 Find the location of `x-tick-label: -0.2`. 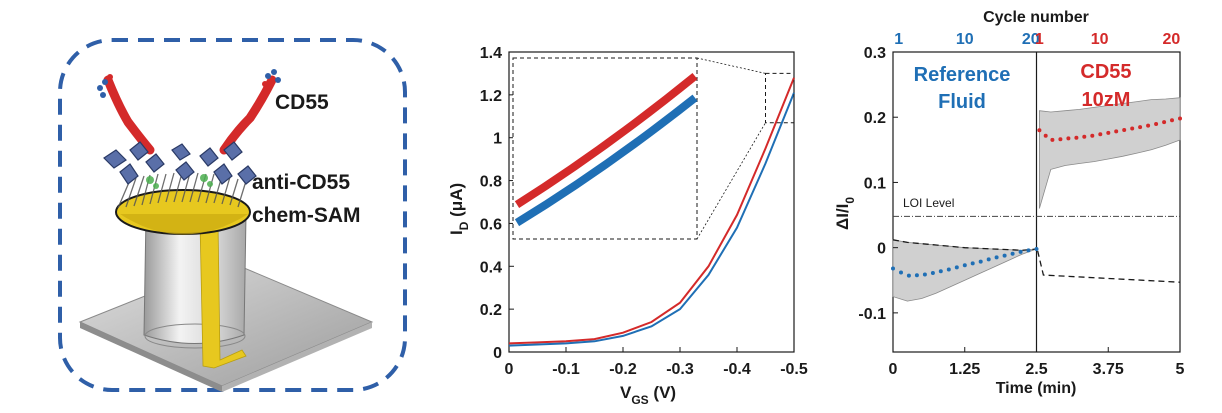

x-tick-label: -0.2 is located at coordinates (623, 369).